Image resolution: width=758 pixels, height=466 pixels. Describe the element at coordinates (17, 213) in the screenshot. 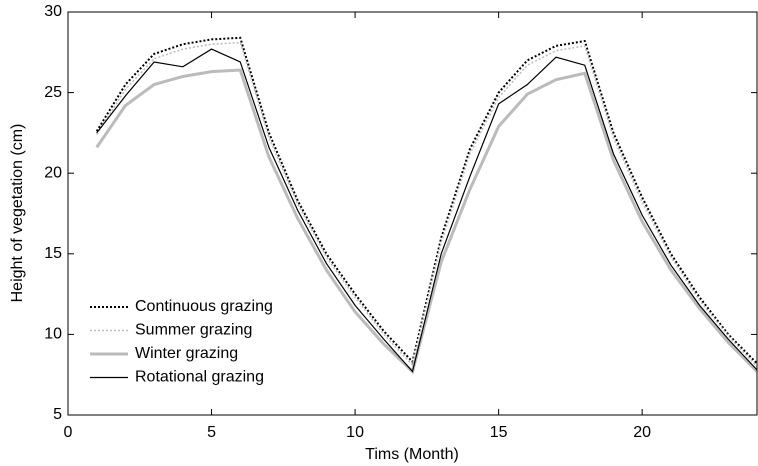

I see `y-axis-label: Height of vegetation (cm)` at that location.